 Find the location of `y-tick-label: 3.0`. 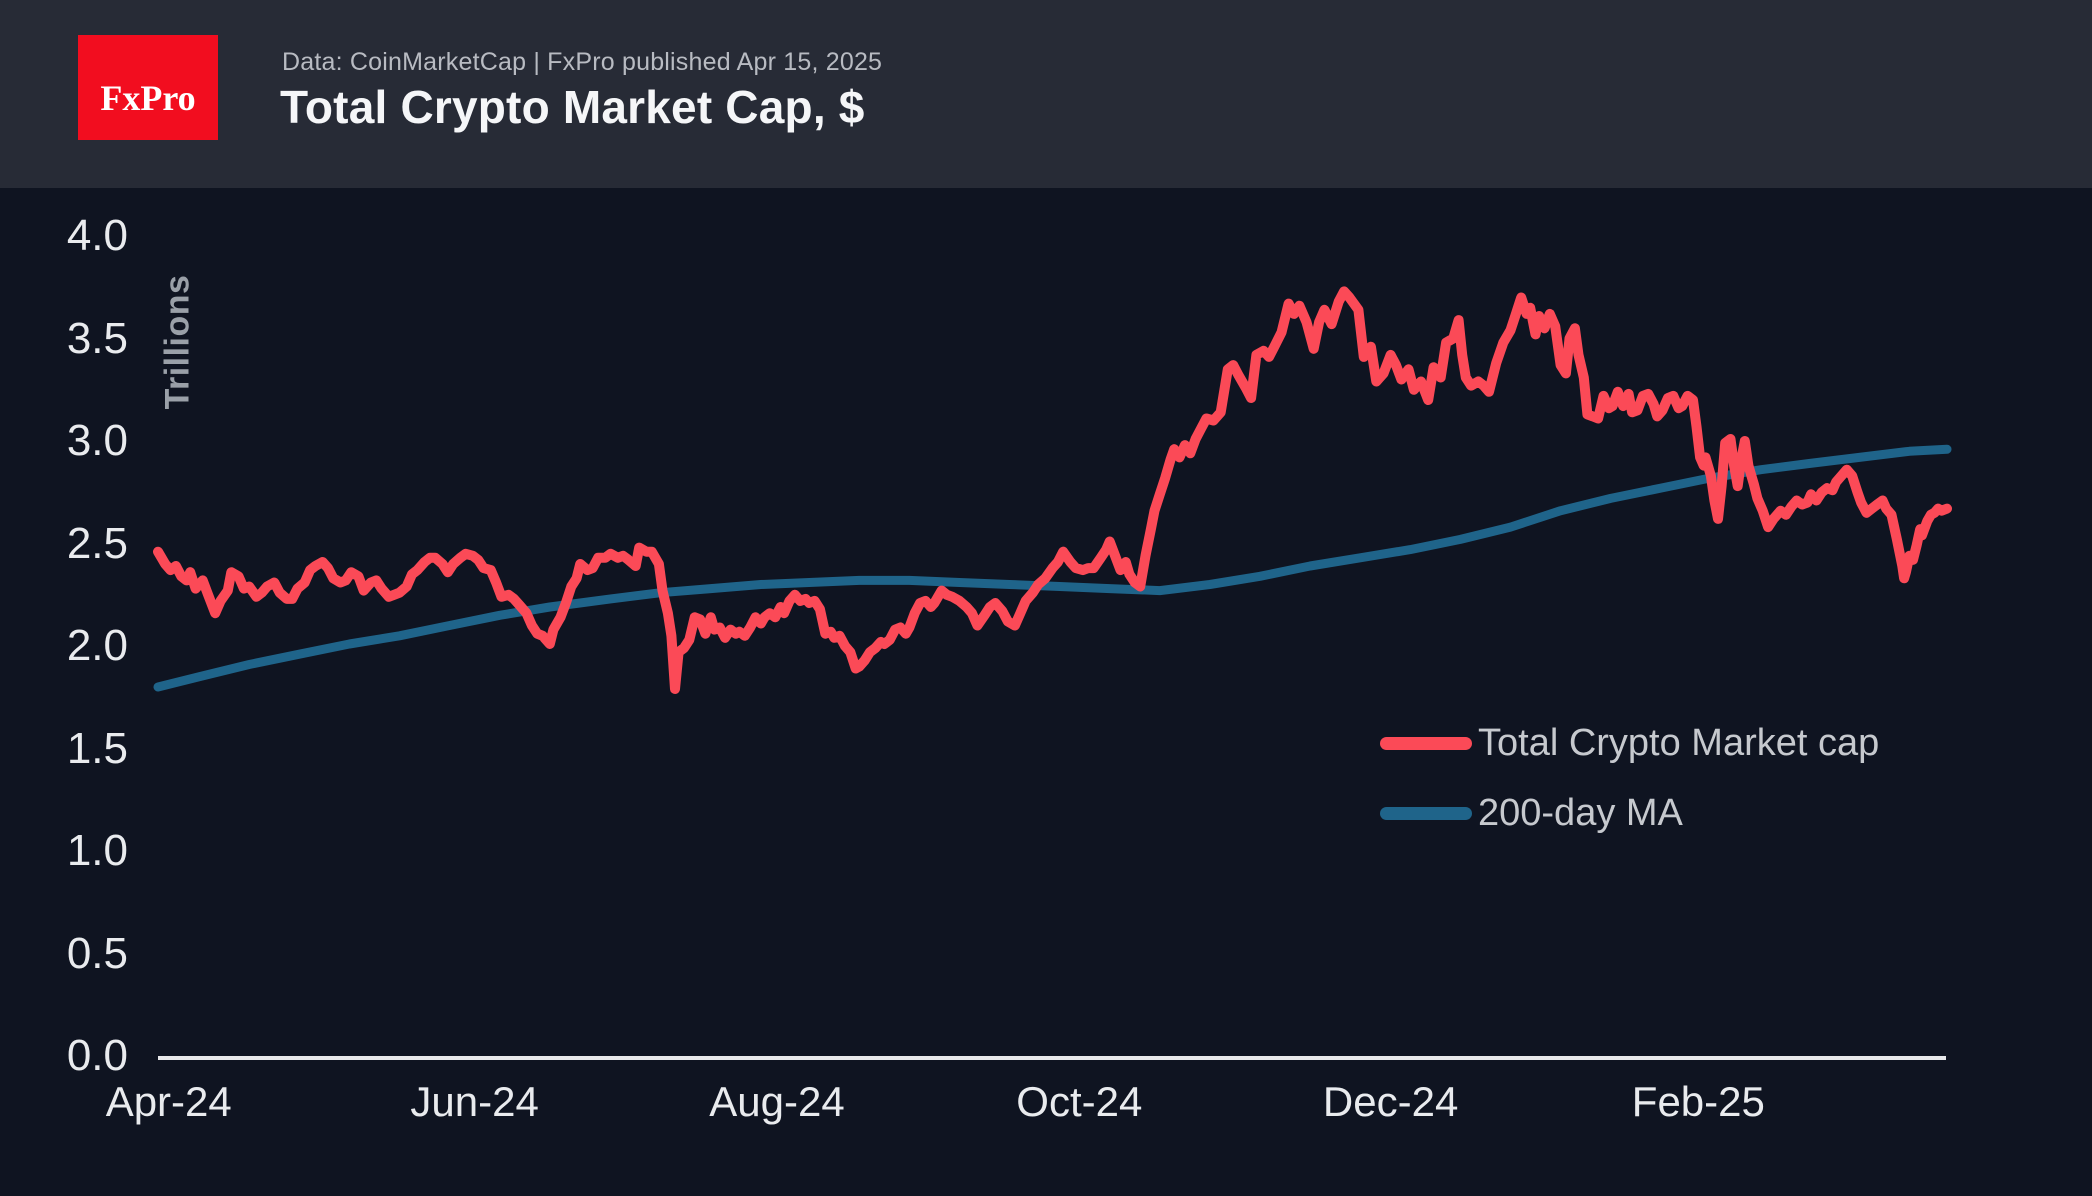

y-tick-label: 3.0 is located at coordinates (97, 440).